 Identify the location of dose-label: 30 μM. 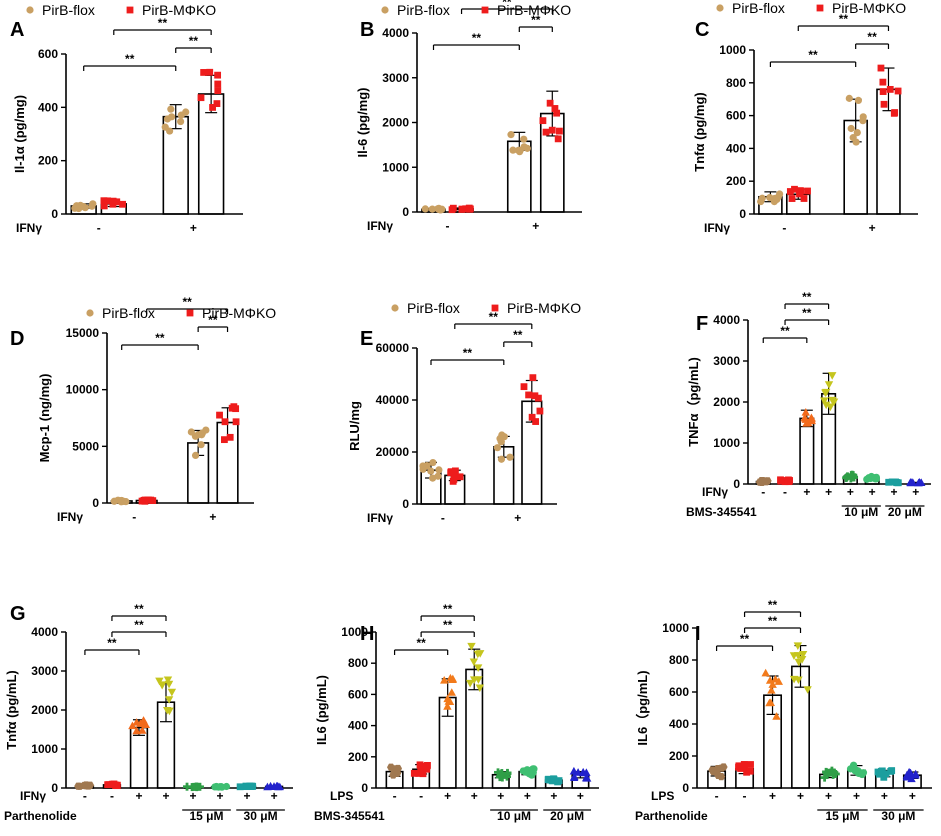
(898, 816).